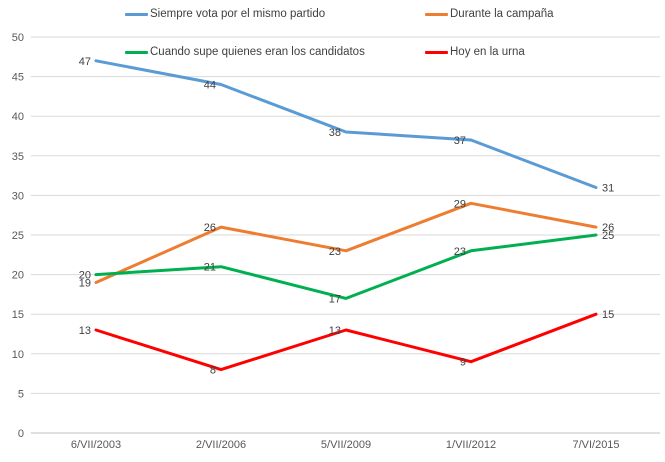  I want to click on data-label: 44, so click(210, 86).